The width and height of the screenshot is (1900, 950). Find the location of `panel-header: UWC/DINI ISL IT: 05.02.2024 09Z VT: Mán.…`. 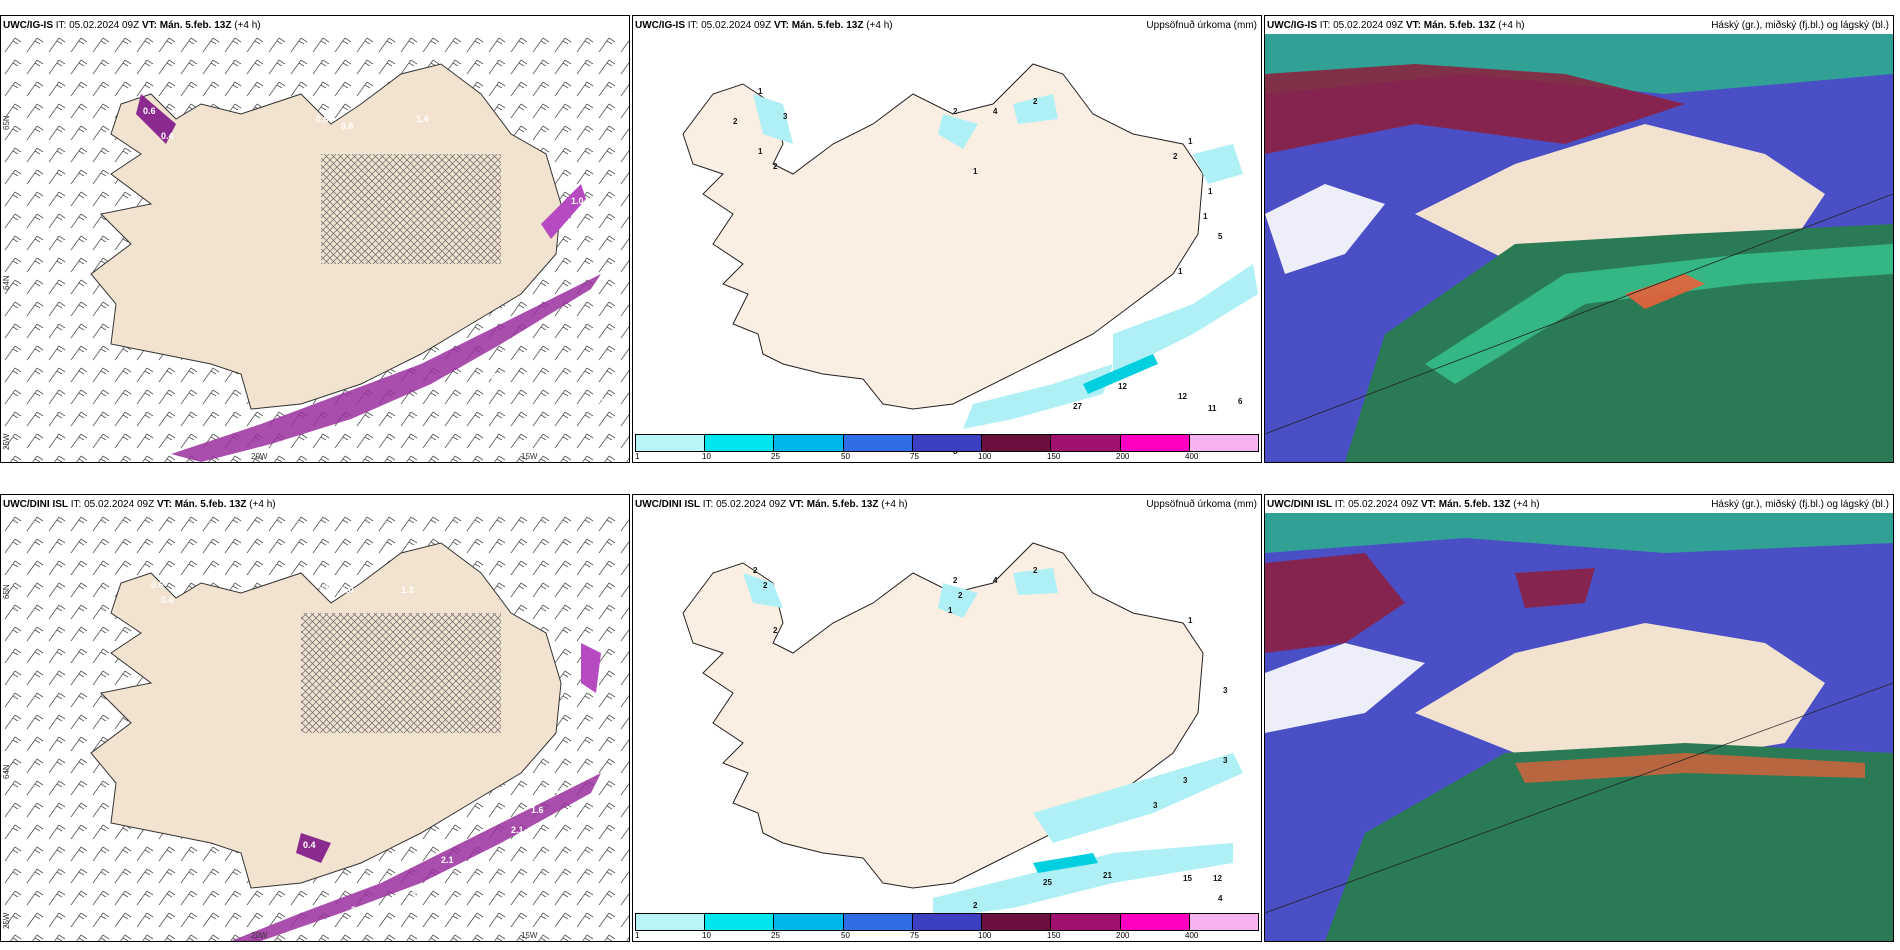

panel-header: UWC/DINI ISL IT: 05.02.2024 09Z VT: Mán.… is located at coordinates (139, 504).